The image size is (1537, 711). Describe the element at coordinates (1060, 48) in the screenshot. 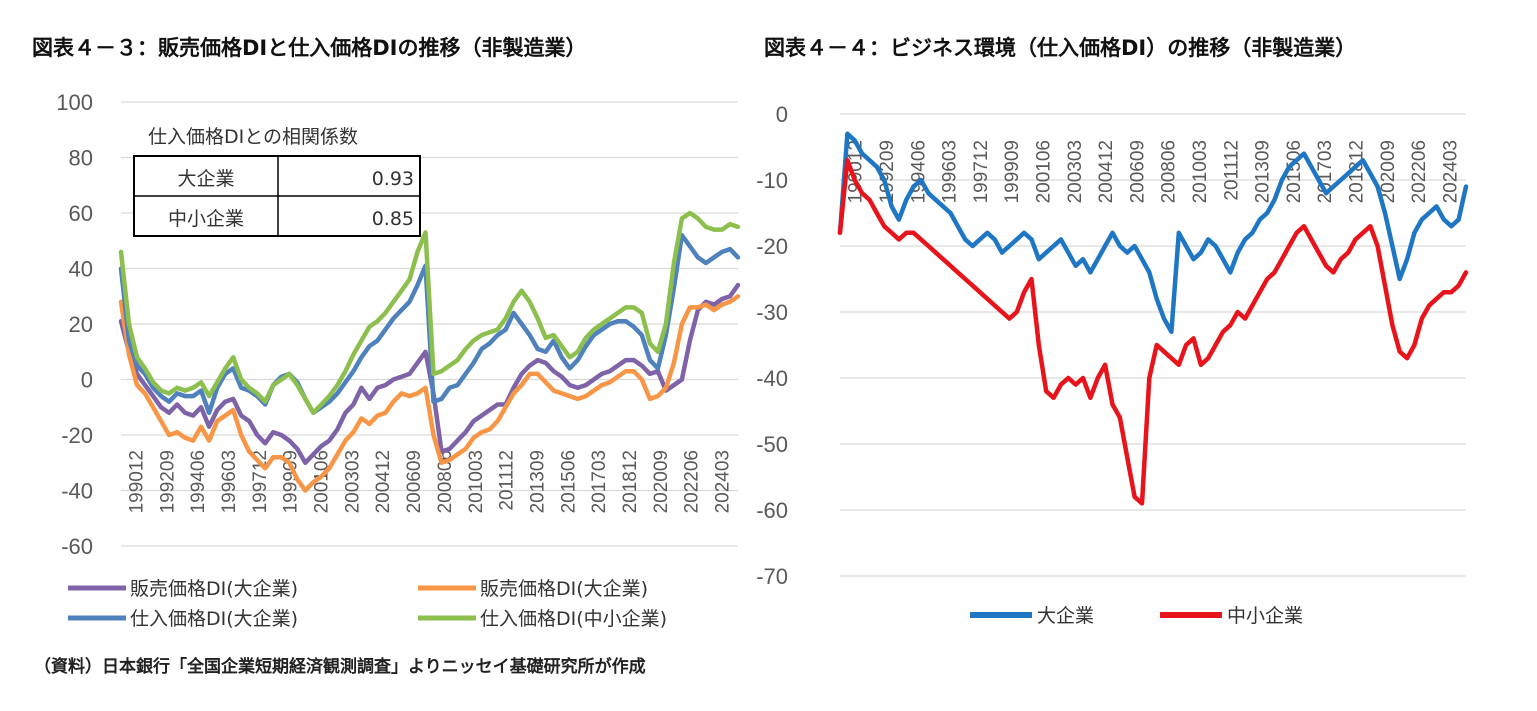

I see `right-chart-title: 図表４－４：ビジネス環境（仕入価格DI）の推移（非製造業）` at that location.